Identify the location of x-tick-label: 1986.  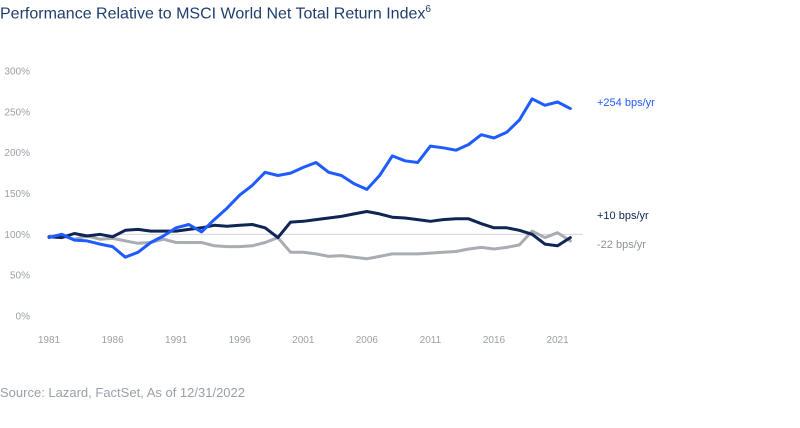
(112, 340).